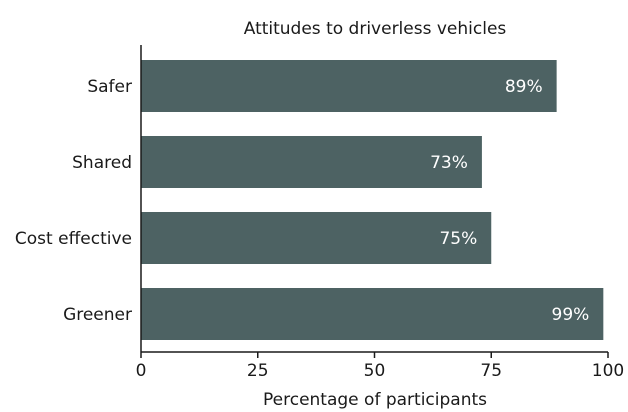 The height and width of the screenshot is (412, 628). What do you see at coordinates (97, 315) in the screenshot?
I see `category-label-greener: Greener` at bounding box center [97, 315].